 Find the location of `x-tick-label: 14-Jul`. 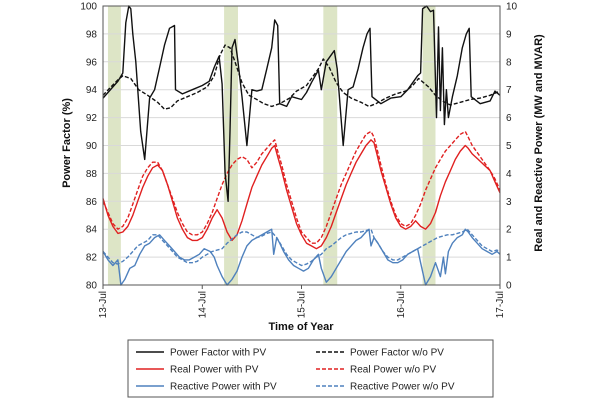

x-tick-label: 14-Jul is located at coordinates (202, 304).